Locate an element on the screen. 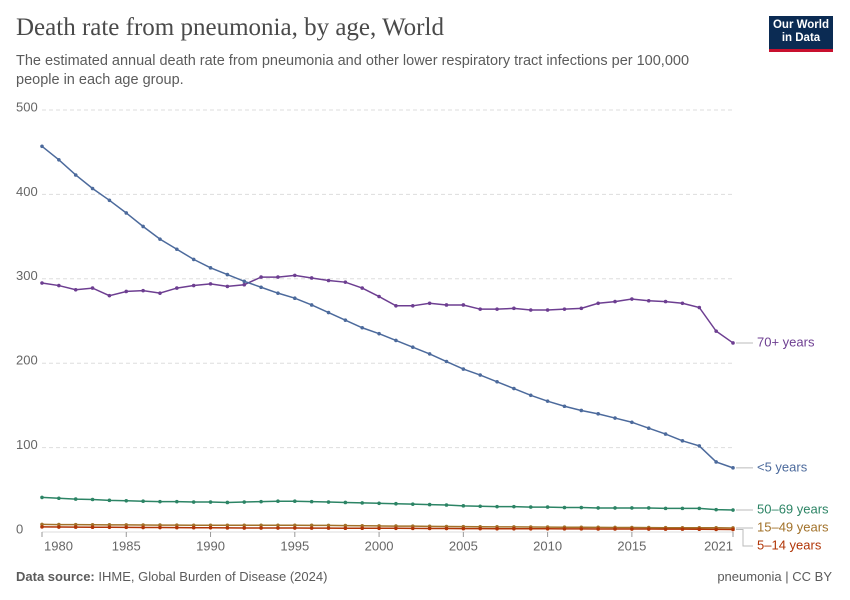  legend-label: 15–49 years is located at coordinates (793, 526).